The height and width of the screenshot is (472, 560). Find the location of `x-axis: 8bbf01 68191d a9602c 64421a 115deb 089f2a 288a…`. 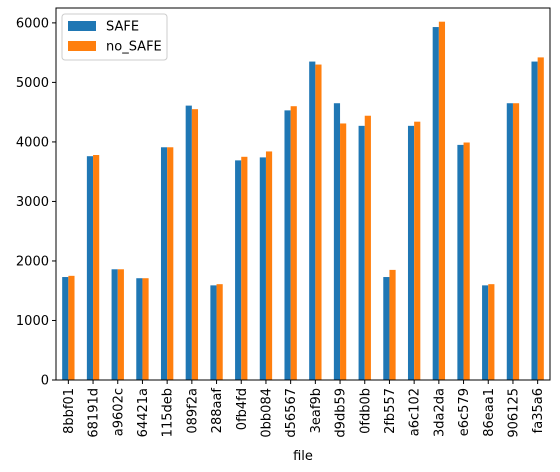

x-axis: 8bbf01 68191d a9602c 64421a 115deb 089f2a 288a… is located at coordinates (304, 409).